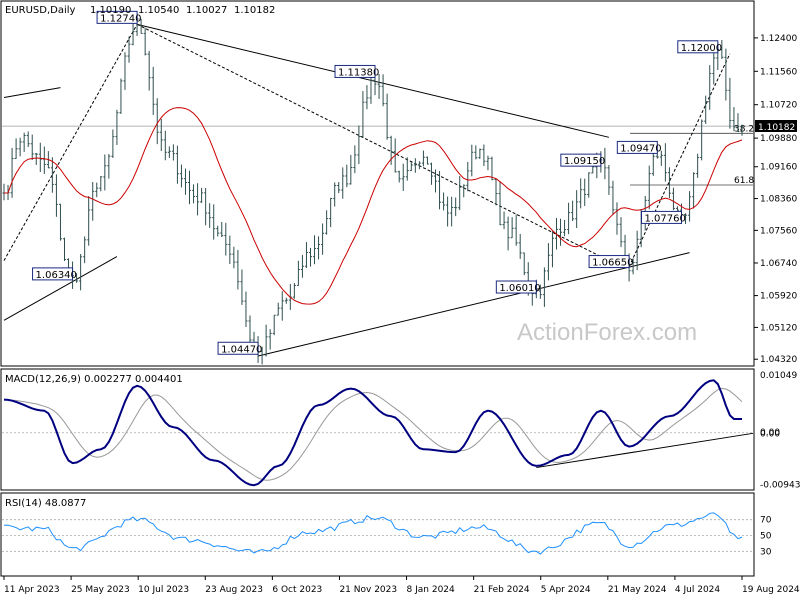  Describe the element at coordinates (778, 168) in the screenshot. I see `price-tick-4: 1.09160` at that location.